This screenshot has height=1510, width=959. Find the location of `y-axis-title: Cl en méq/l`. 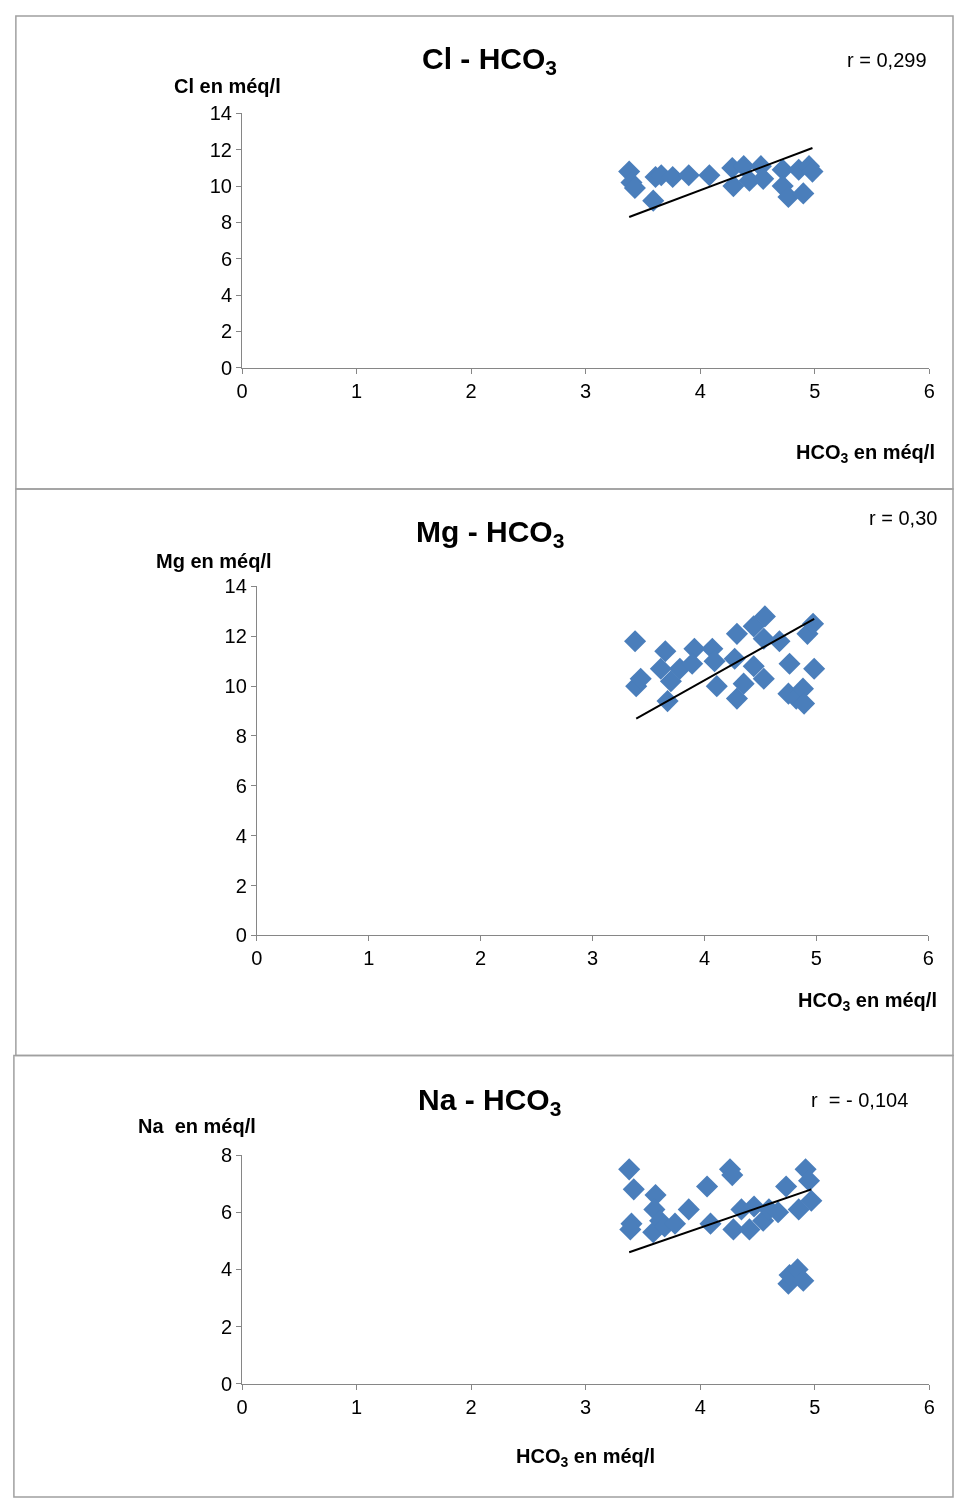

y-axis-title: Cl en méq/l is located at coordinates (227, 86).